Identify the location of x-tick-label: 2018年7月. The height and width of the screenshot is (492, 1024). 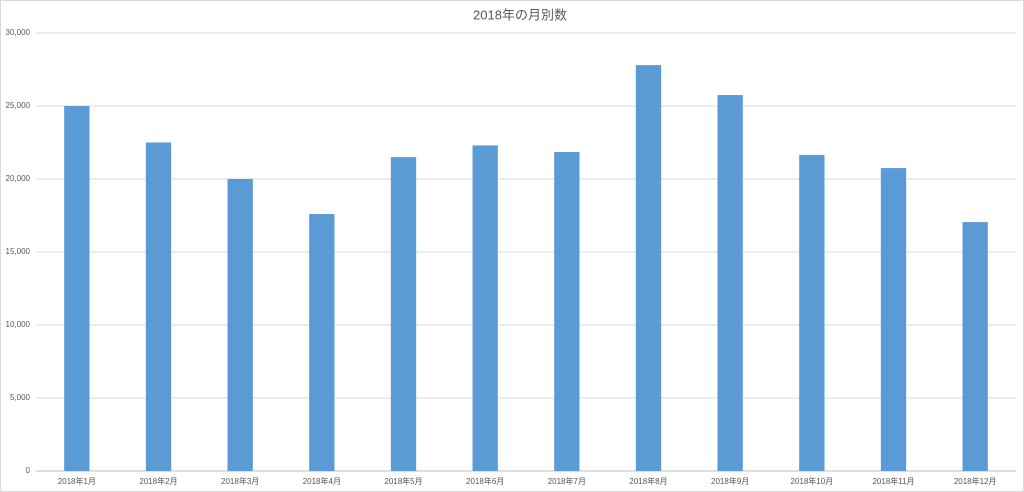
(567, 481).